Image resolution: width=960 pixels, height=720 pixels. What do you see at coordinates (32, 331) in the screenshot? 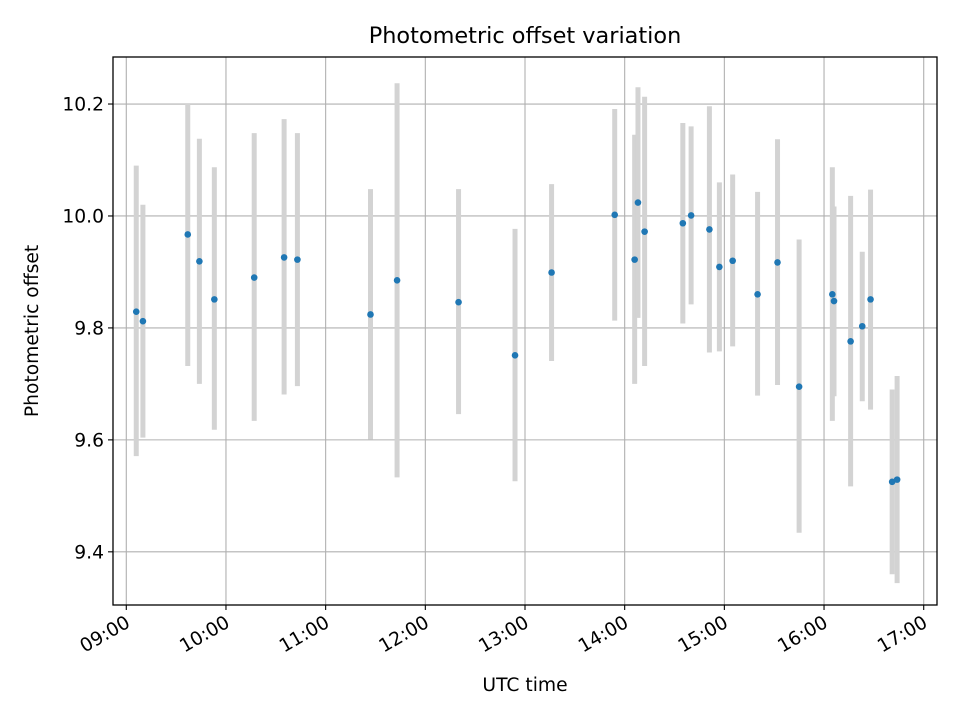
I see `y-axis-title: Photometric offset` at bounding box center [32, 331].